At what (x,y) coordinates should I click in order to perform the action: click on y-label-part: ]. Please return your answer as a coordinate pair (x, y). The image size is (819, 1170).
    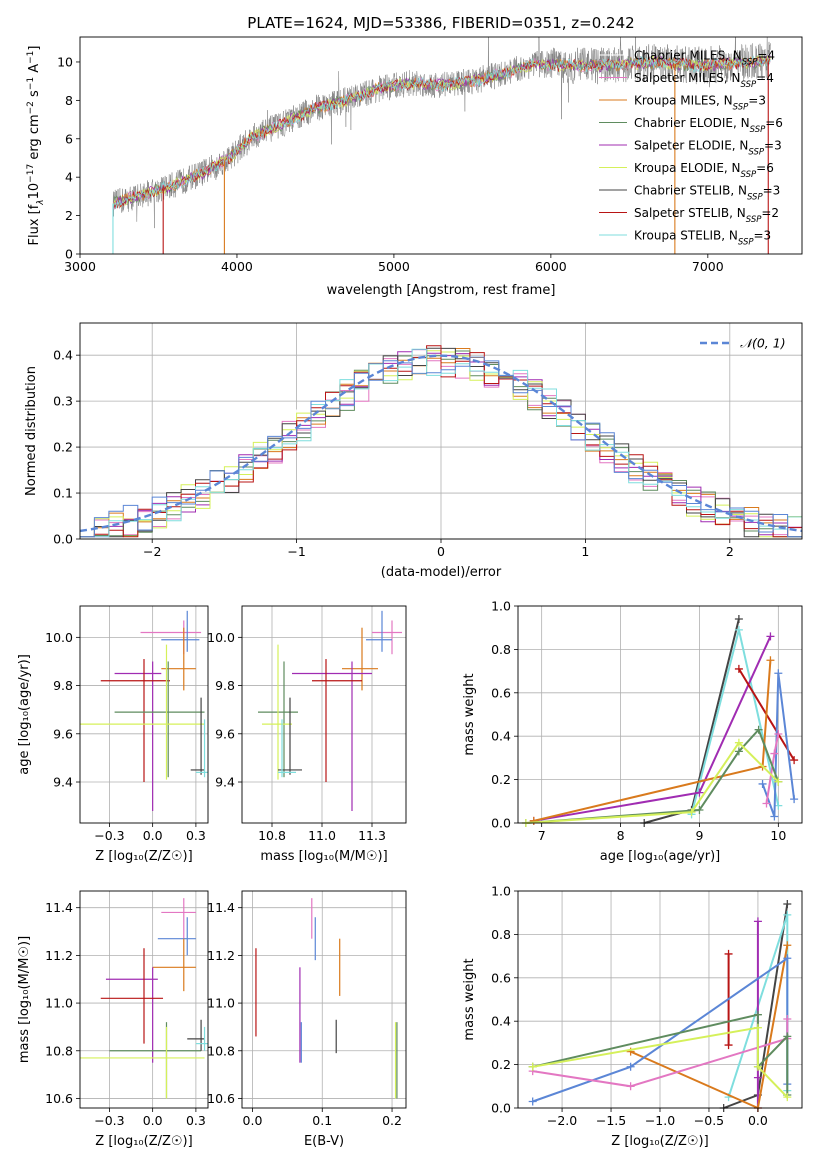
    Looking at the image, I should click on (34, 48).